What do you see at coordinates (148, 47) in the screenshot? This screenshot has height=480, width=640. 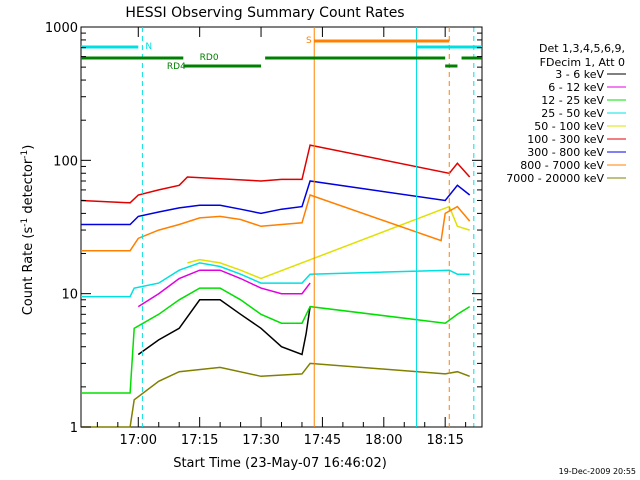 I see `marker-label: N` at bounding box center [148, 47].